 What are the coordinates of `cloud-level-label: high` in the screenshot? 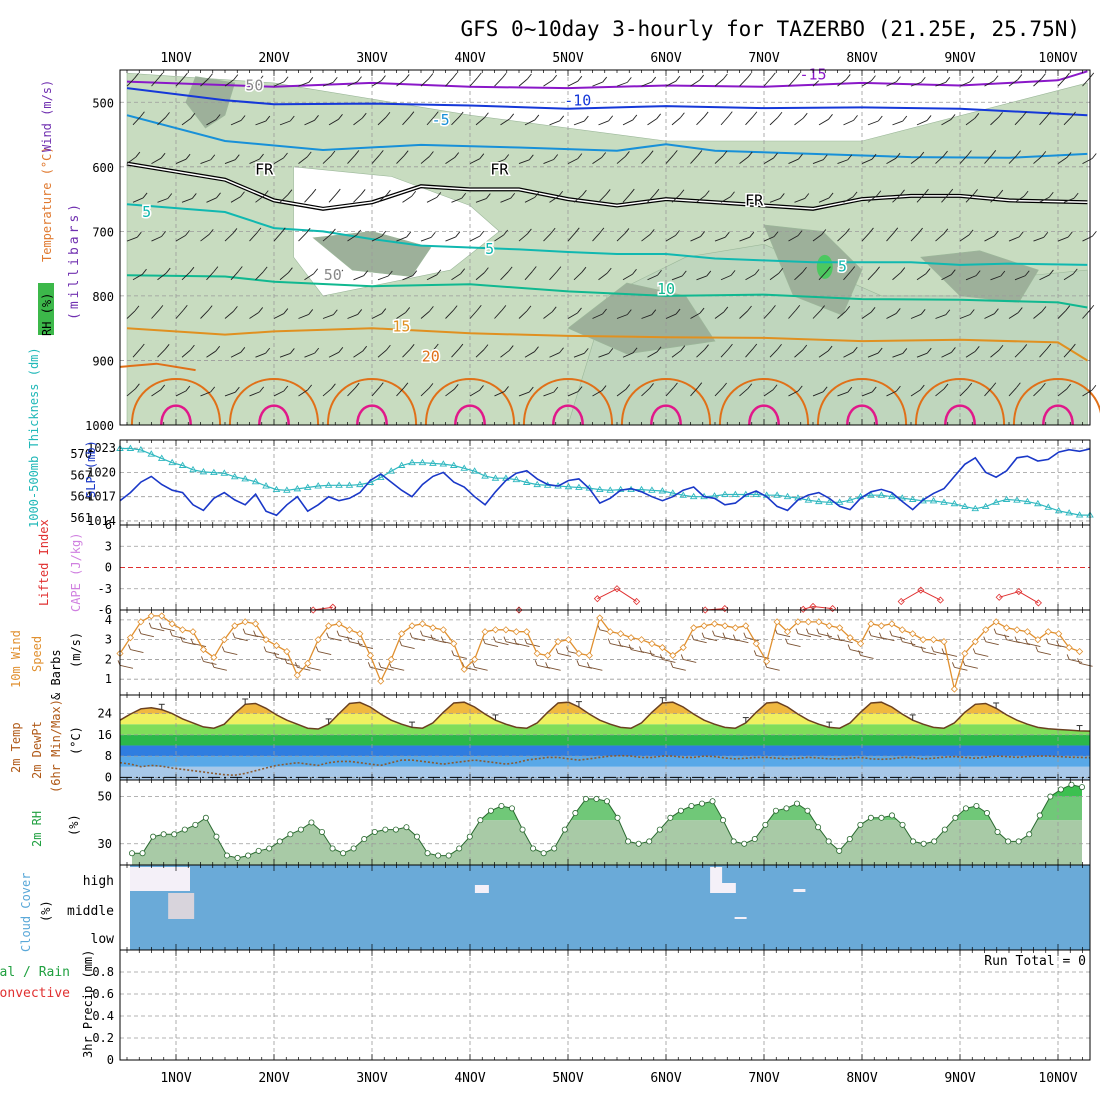 It's located at (98, 881).